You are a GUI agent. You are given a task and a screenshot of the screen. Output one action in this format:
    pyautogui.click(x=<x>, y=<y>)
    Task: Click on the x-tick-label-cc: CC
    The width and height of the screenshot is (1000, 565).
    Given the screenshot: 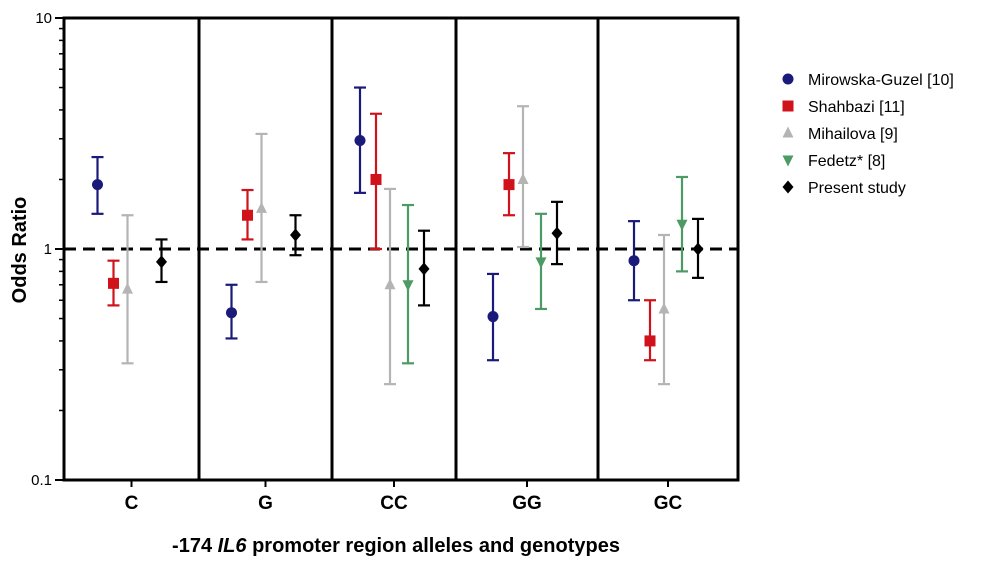 What is the action you would take?
    pyautogui.click(x=394, y=503)
    